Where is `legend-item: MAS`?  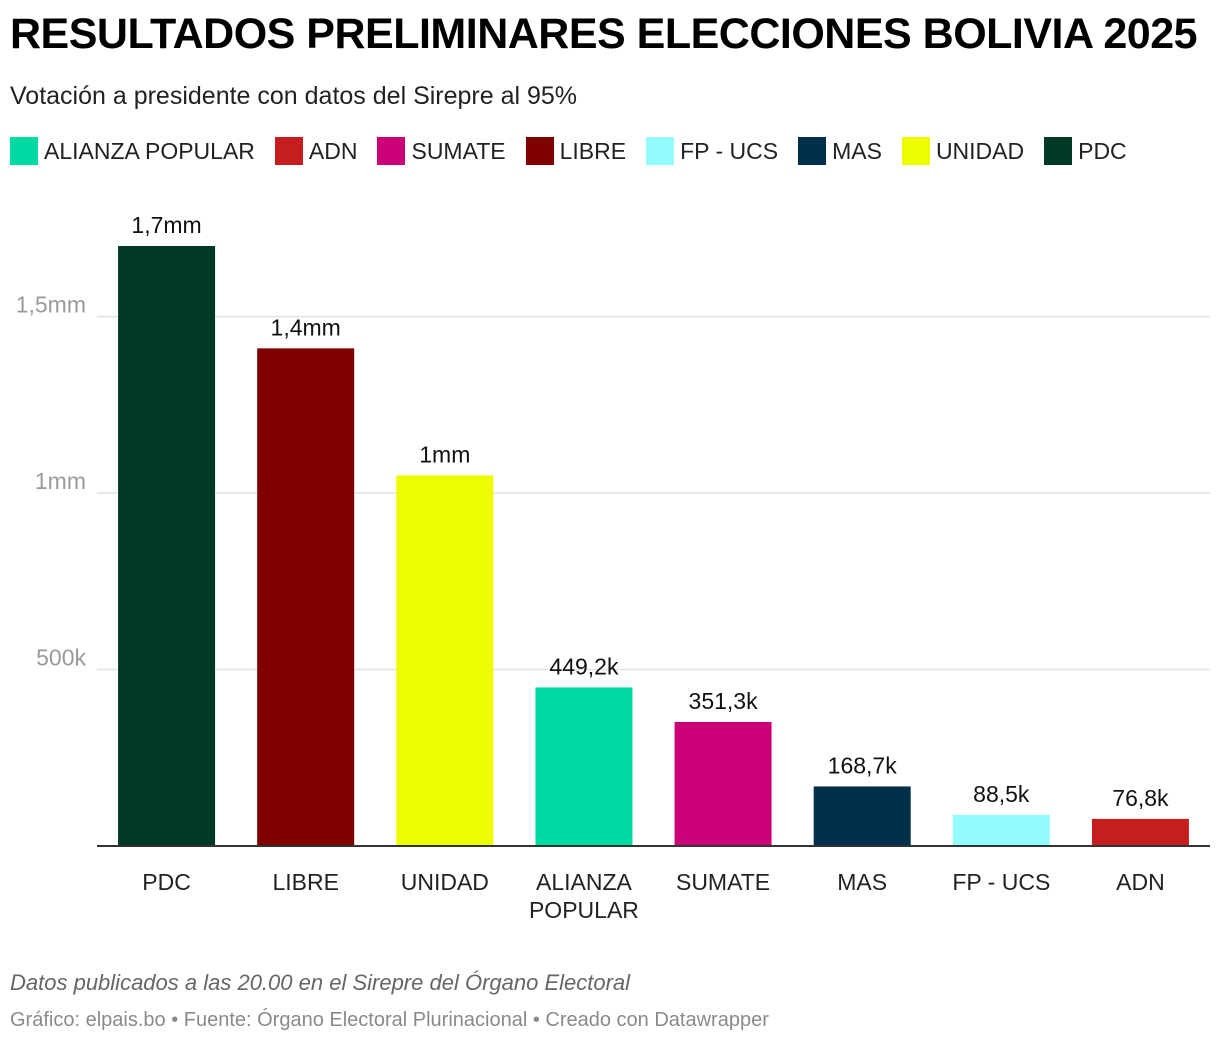 legend-item: MAS is located at coordinates (840, 151).